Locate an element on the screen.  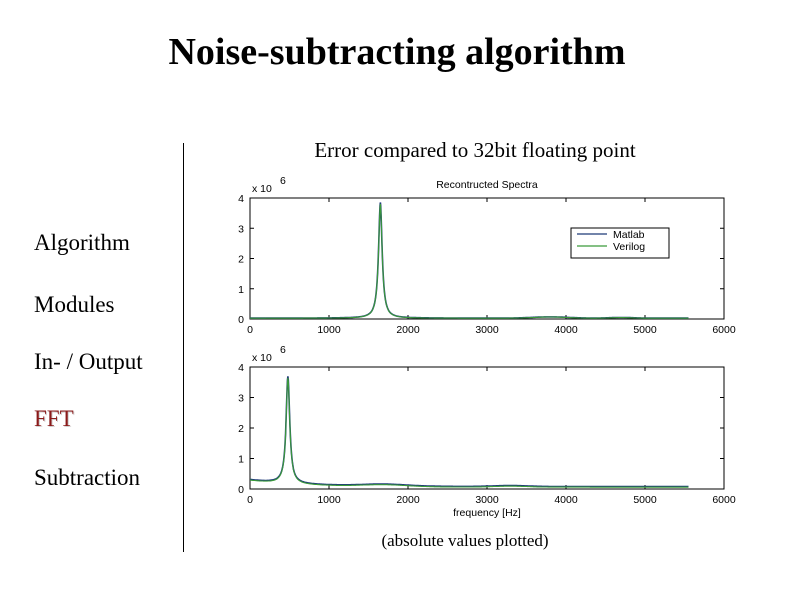
nav-item-in-output: In- / Output is located at coordinates (88, 361).